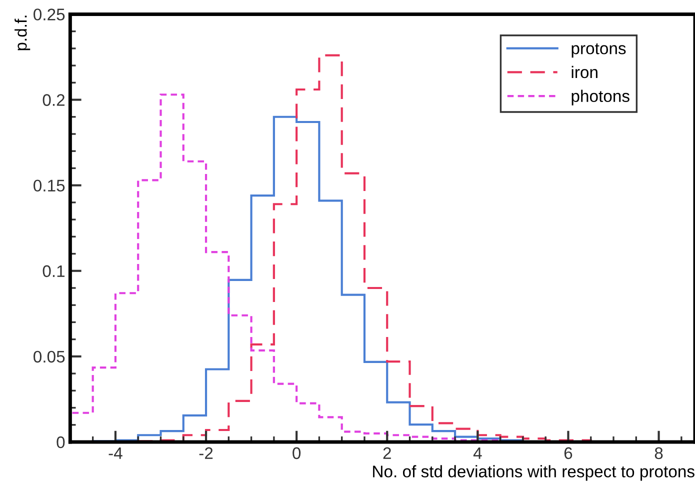 This screenshot has width=695, height=490. Describe the element at coordinates (49, 14) in the screenshot. I see `y-tick-label: 0.25` at that location.